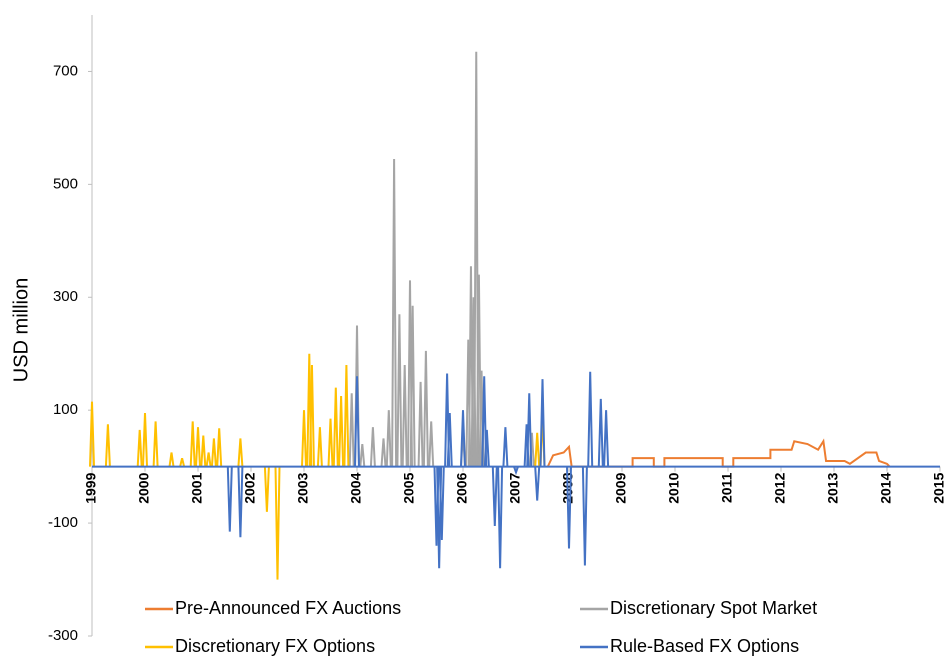  What do you see at coordinates (303, 487) in the screenshot?
I see `x-tick-label: 2003` at bounding box center [303, 487].